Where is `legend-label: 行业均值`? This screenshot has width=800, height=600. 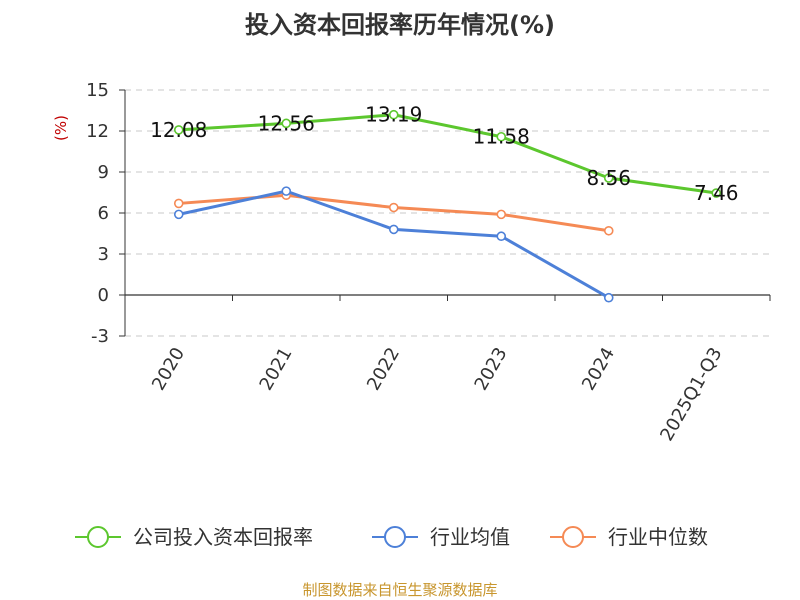 legend-label: 行业均值 is located at coordinates (470, 537).